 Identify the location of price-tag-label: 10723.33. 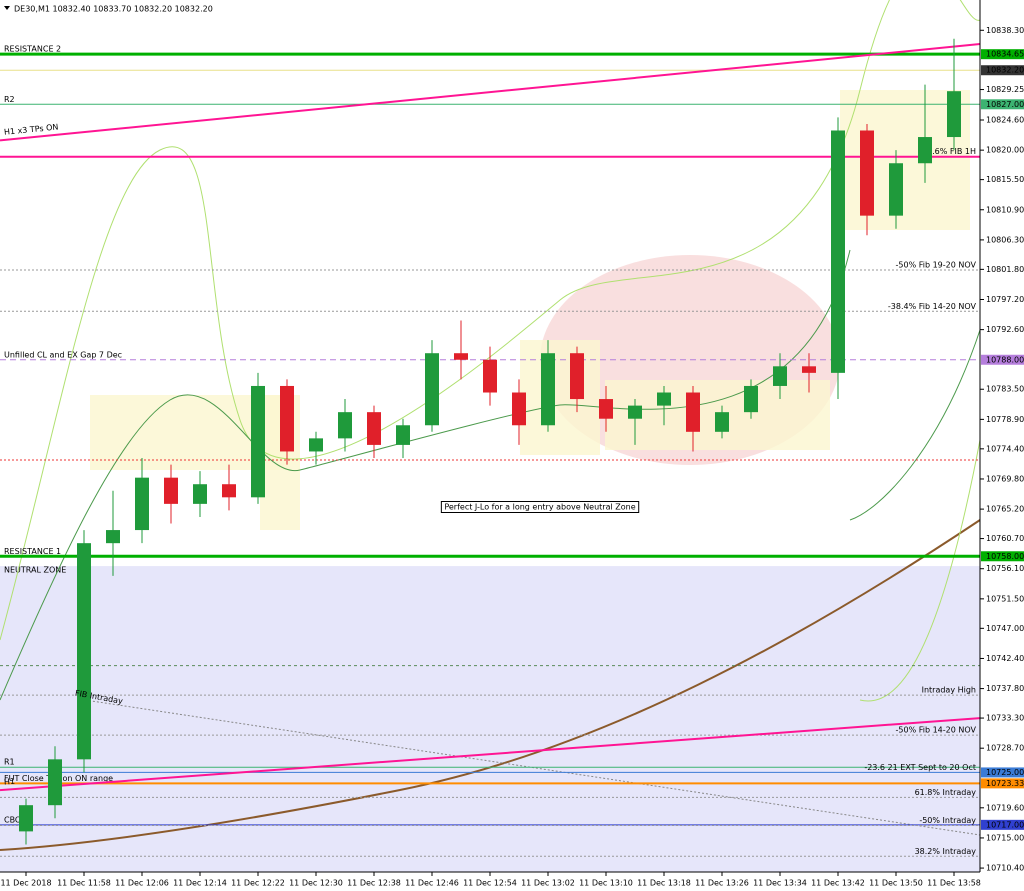
(1005, 783).